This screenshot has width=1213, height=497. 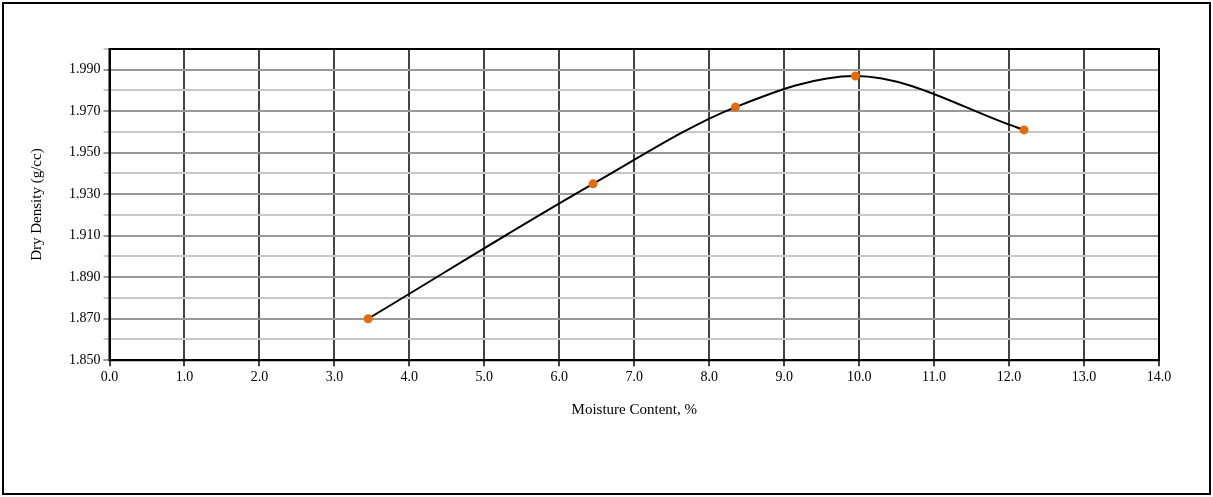 I want to click on y-tick-label: 1.930, so click(x=85, y=193).